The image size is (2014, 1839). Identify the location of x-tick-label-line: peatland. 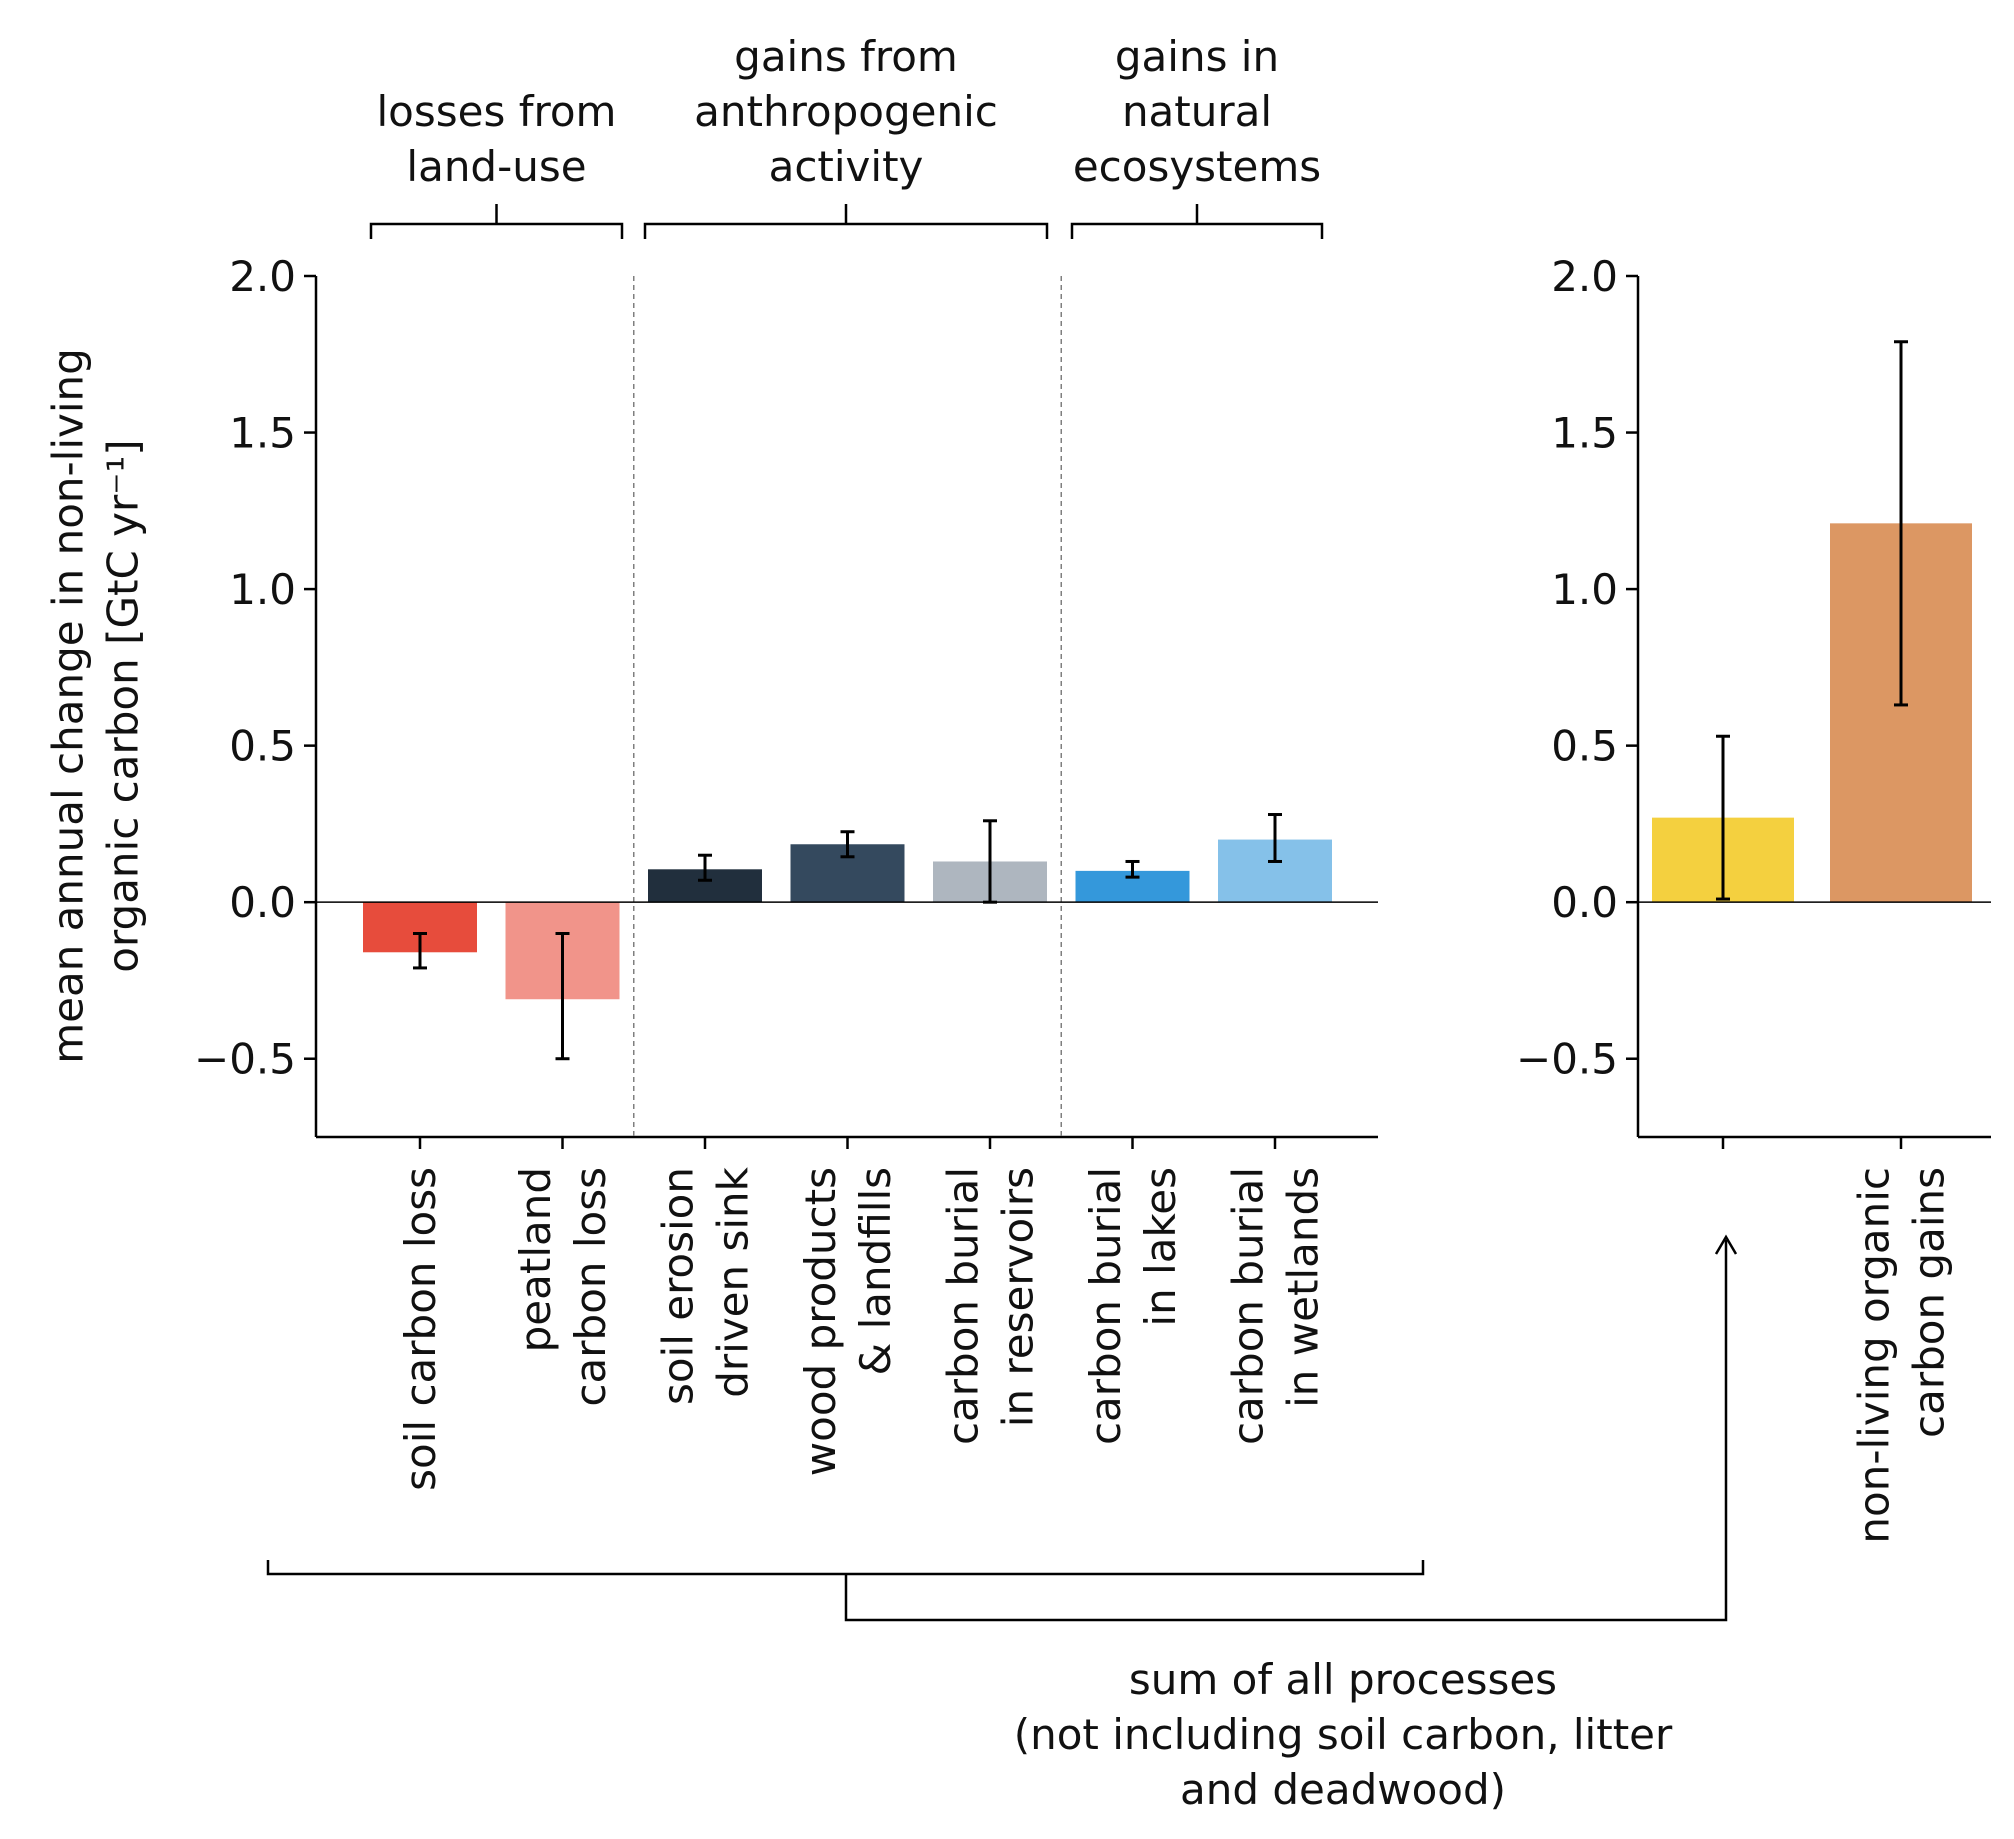
(535, 1259).